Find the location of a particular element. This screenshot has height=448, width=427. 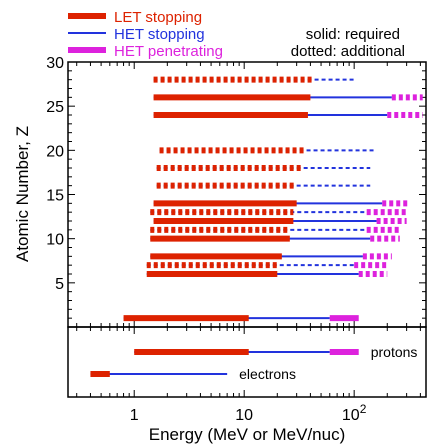

legend-label-let: LET stopping is located at coordinates (158, 17).